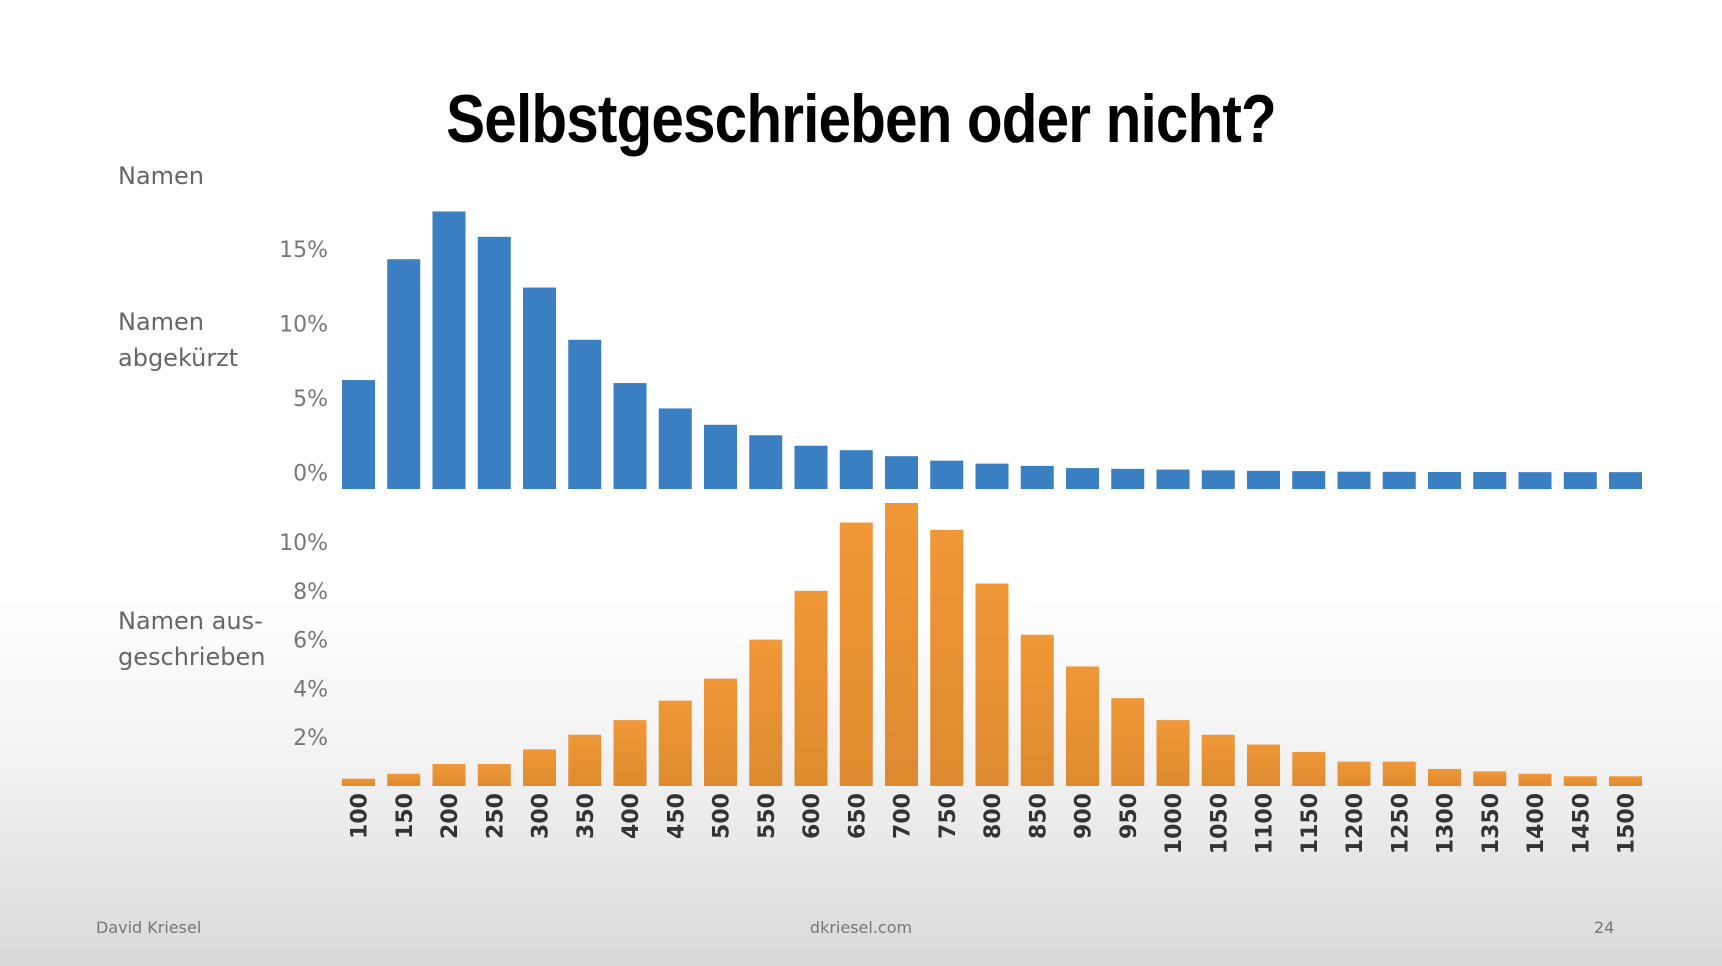 This screenshot has width=1722, height=966. Describe the element at coordinates (310, 689) in the screenshot. I see `bottom-ytick-label: 4%` at that location.